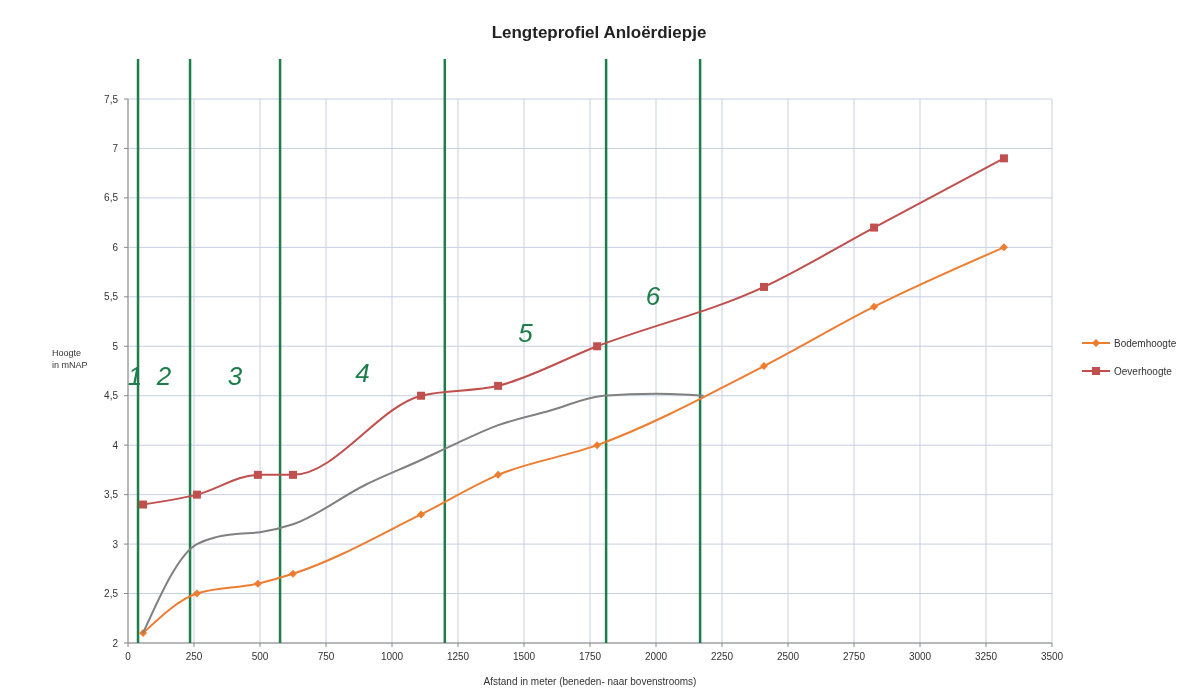 This screenshot has width=1198, height=700. Describe the element at coordinates (111, 594) in the screenshot. I see `y-tick-label: 2,5` at that location.